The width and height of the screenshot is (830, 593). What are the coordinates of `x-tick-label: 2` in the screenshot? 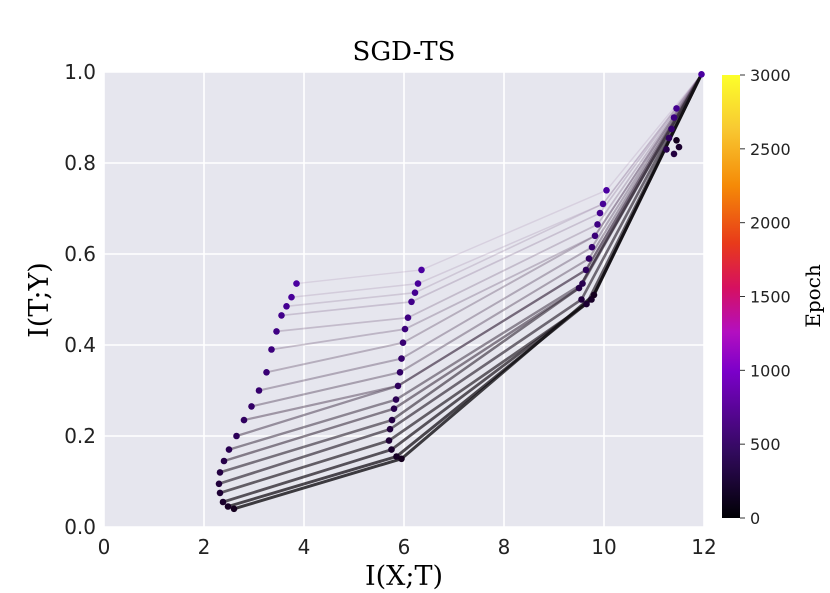 It's located at (204, 547).